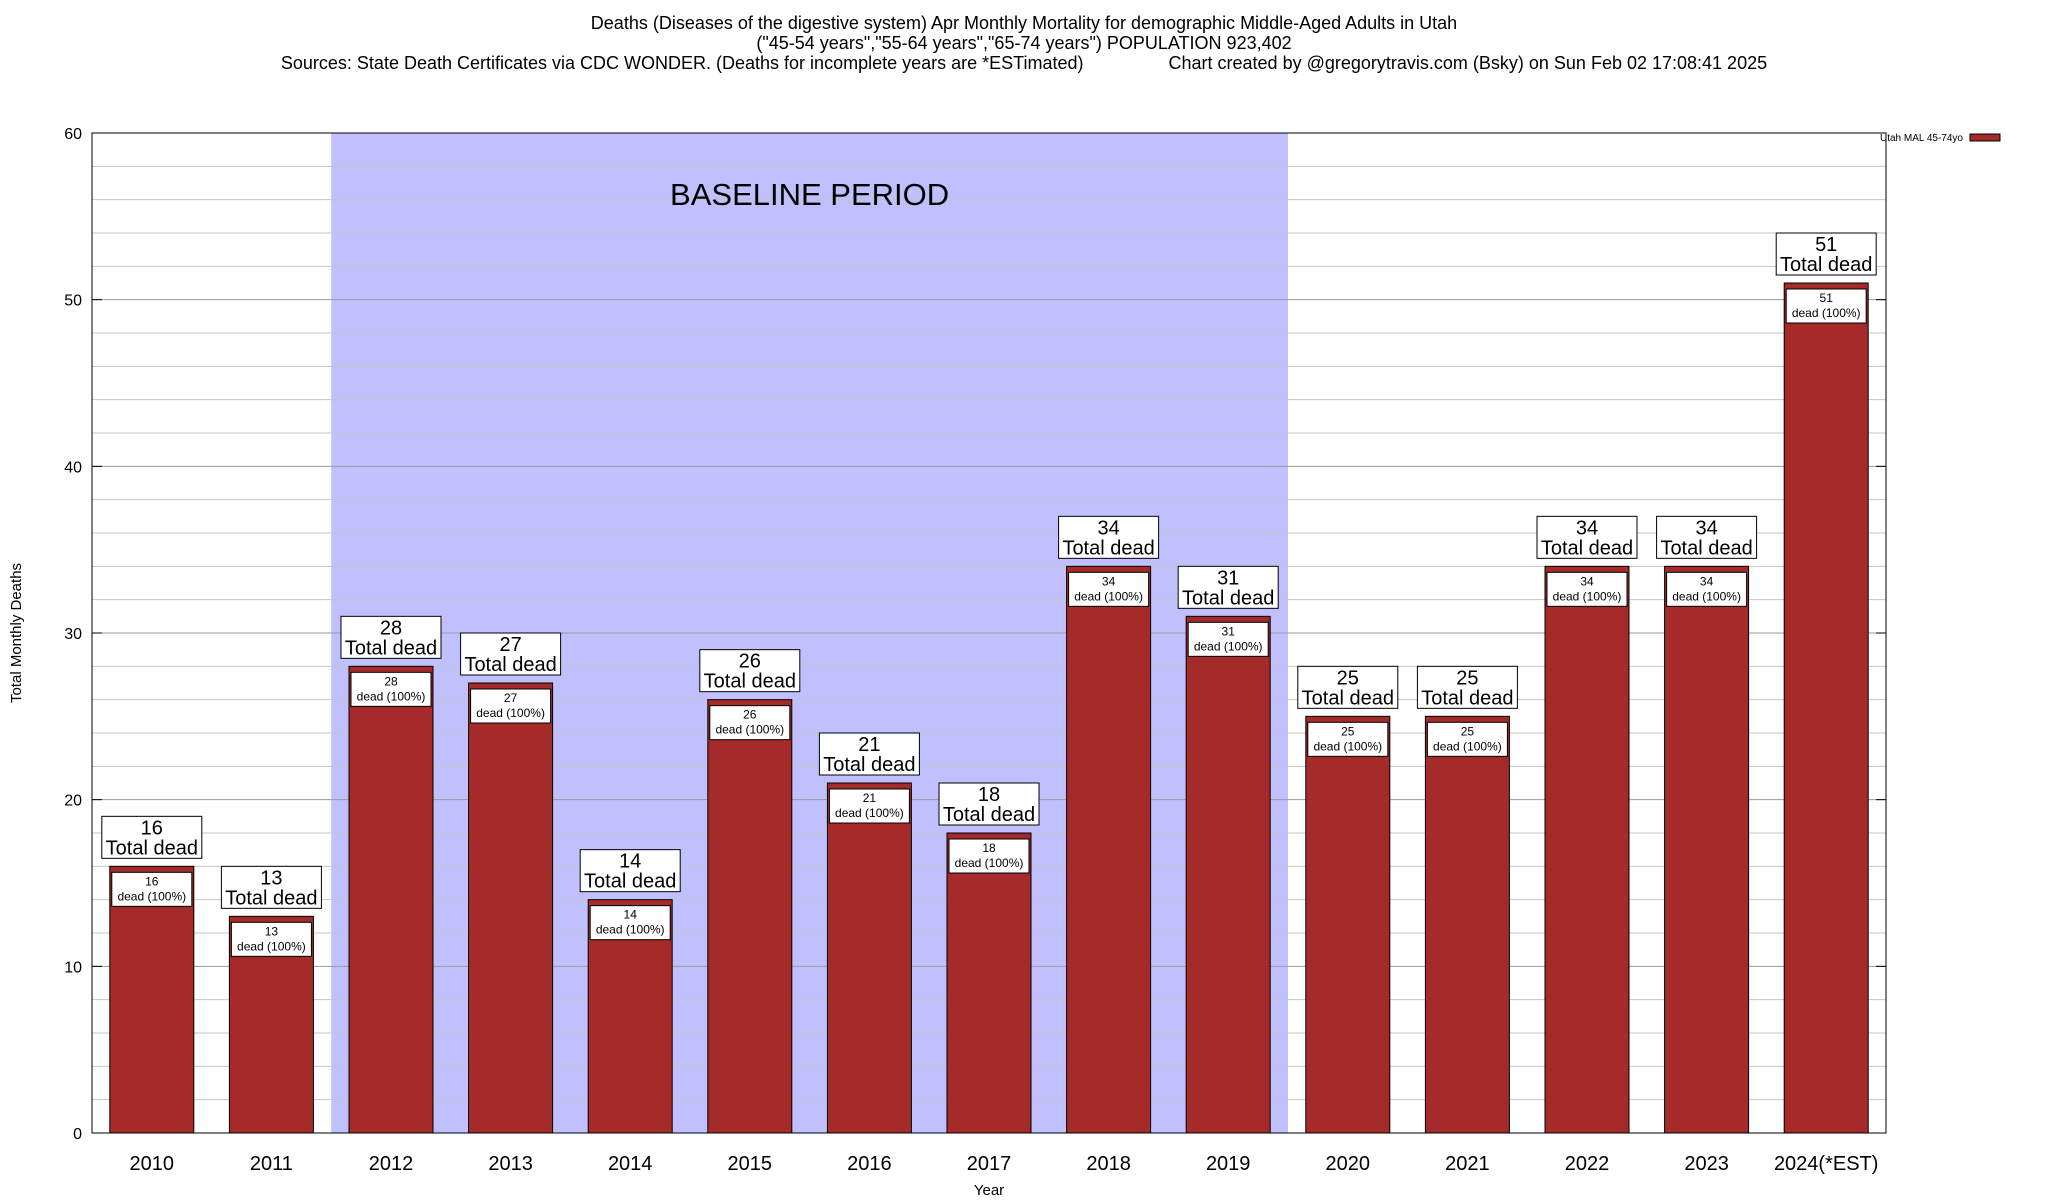 The width and height of the screenshot is (2048, 1200). I want to click on baseline-label: BASELINE PERIOD, so click(809, 194).